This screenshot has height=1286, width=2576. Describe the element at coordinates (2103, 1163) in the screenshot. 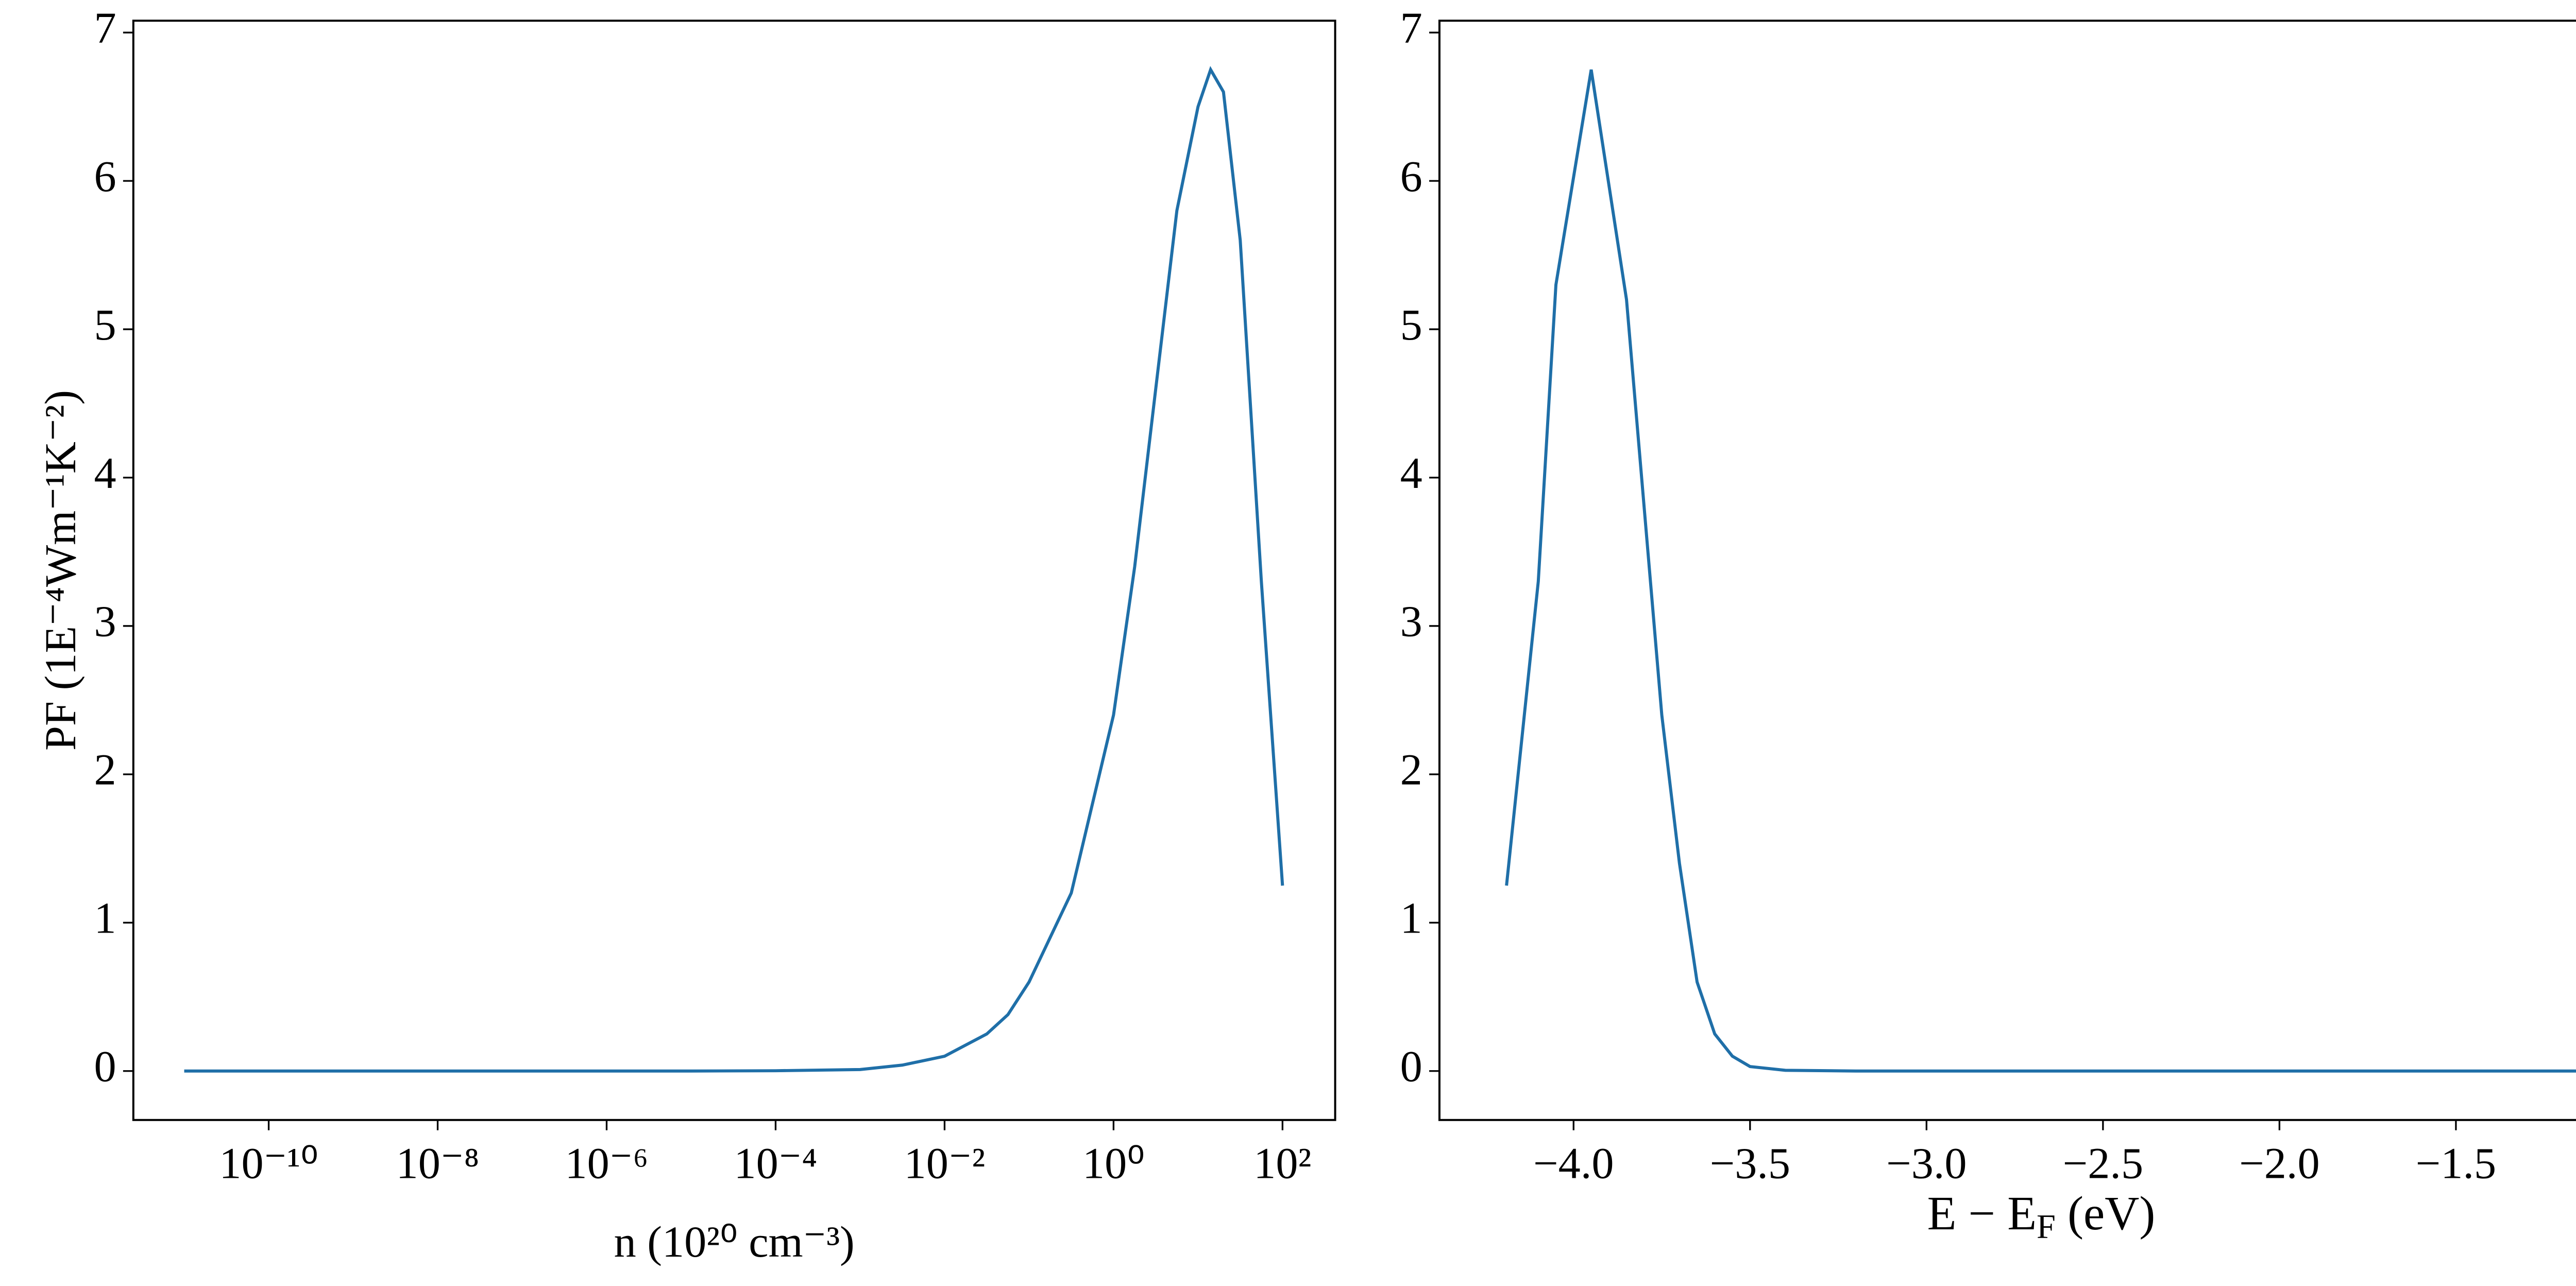

I see `x-tick-label: −2.5` at that location.